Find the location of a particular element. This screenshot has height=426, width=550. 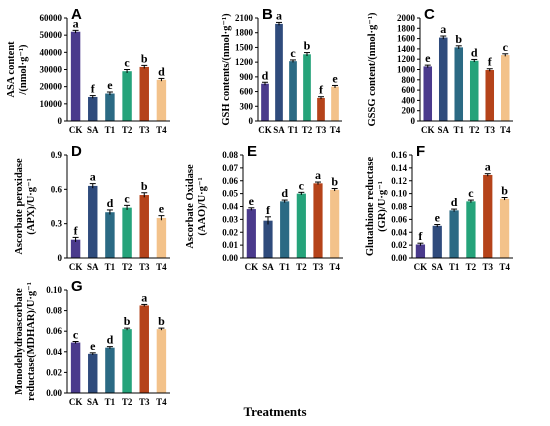

y-axis-label: (APX)/U·g⁻¹ is located at coordinates (31, 206).